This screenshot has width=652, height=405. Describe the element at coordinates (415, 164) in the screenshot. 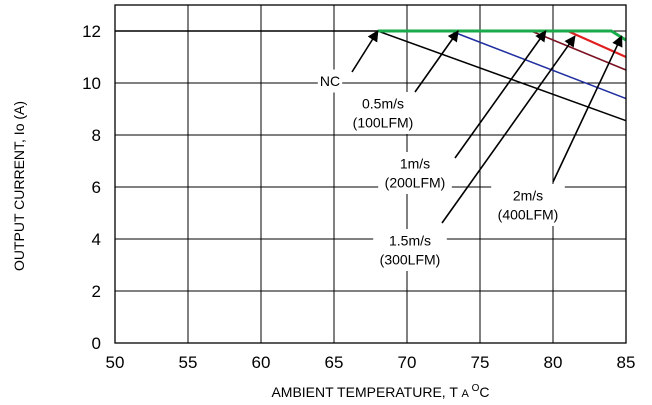

I see `annotation-label: 1m/s` at that location.